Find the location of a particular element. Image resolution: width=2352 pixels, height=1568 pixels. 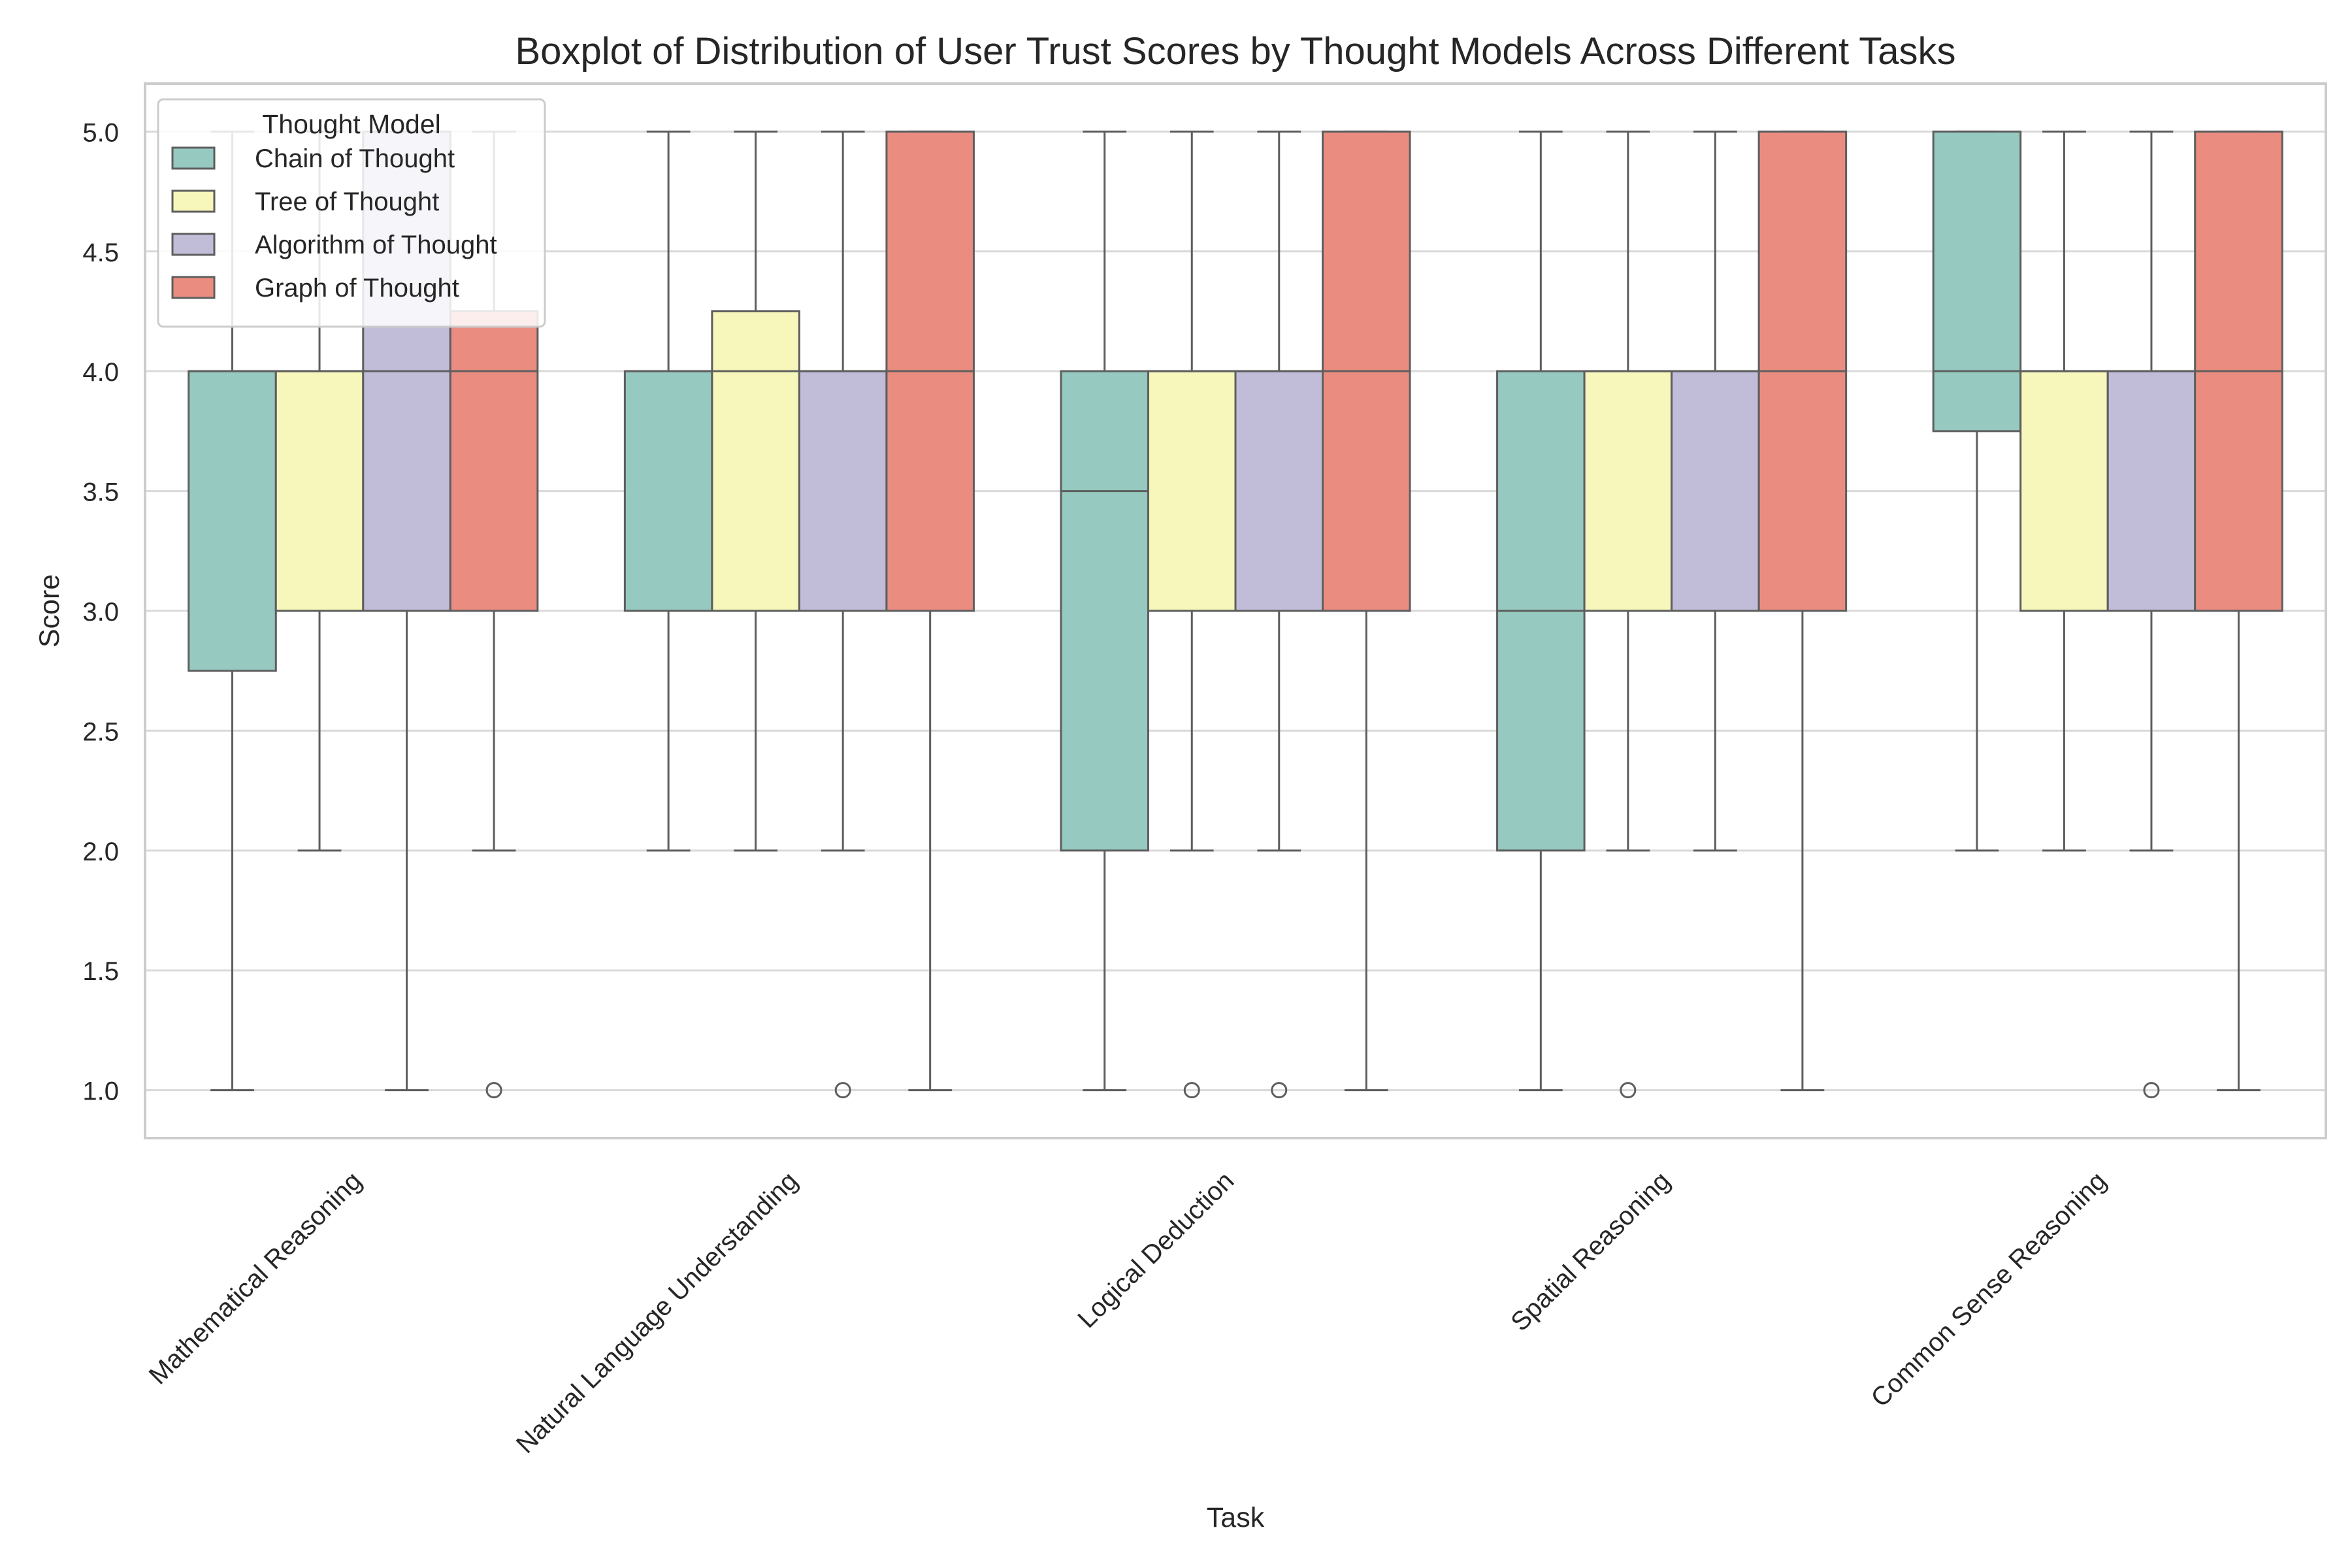

y-tick-label: 4.0 is located at coordinates (100, 372).